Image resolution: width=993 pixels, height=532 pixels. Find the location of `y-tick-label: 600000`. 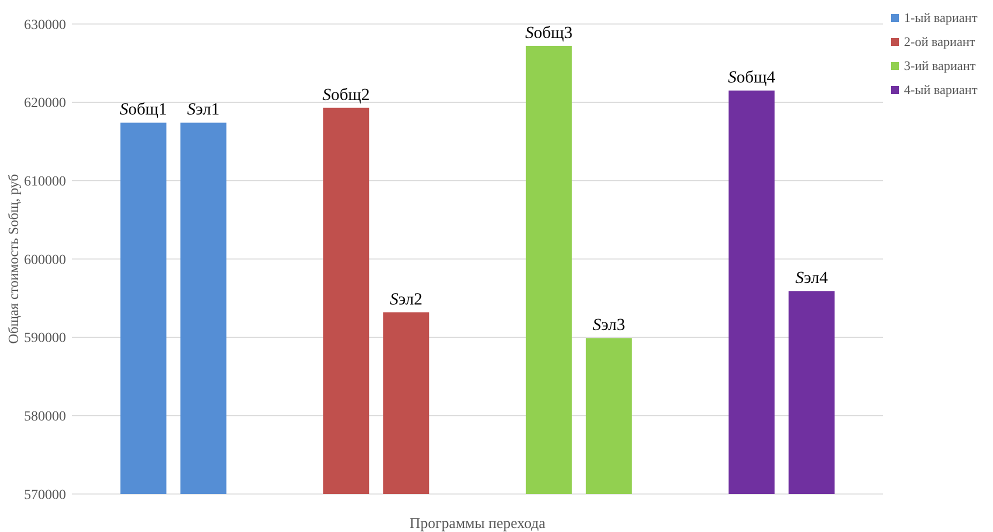

y-tick-label: 600000 is located at coordinates (45, 260).